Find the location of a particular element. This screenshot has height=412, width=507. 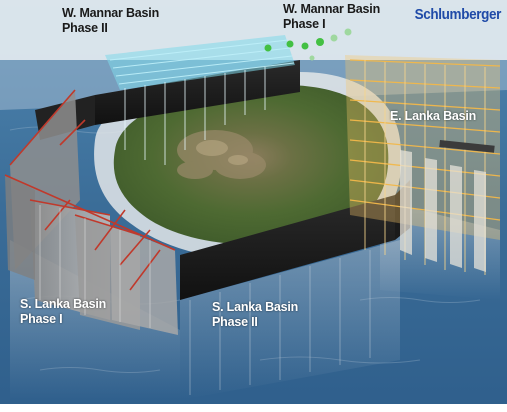

bottom-border is located at coordinates (253, 408).